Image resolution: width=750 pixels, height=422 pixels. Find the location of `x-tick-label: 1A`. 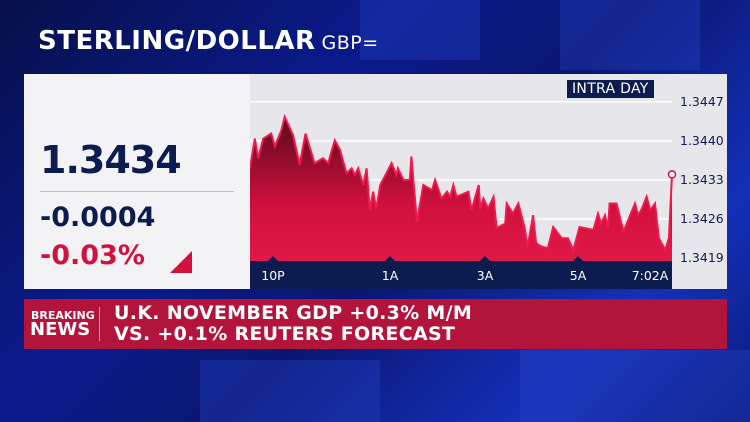

x-tick-label: 1A is located at coordinates (390, 275).